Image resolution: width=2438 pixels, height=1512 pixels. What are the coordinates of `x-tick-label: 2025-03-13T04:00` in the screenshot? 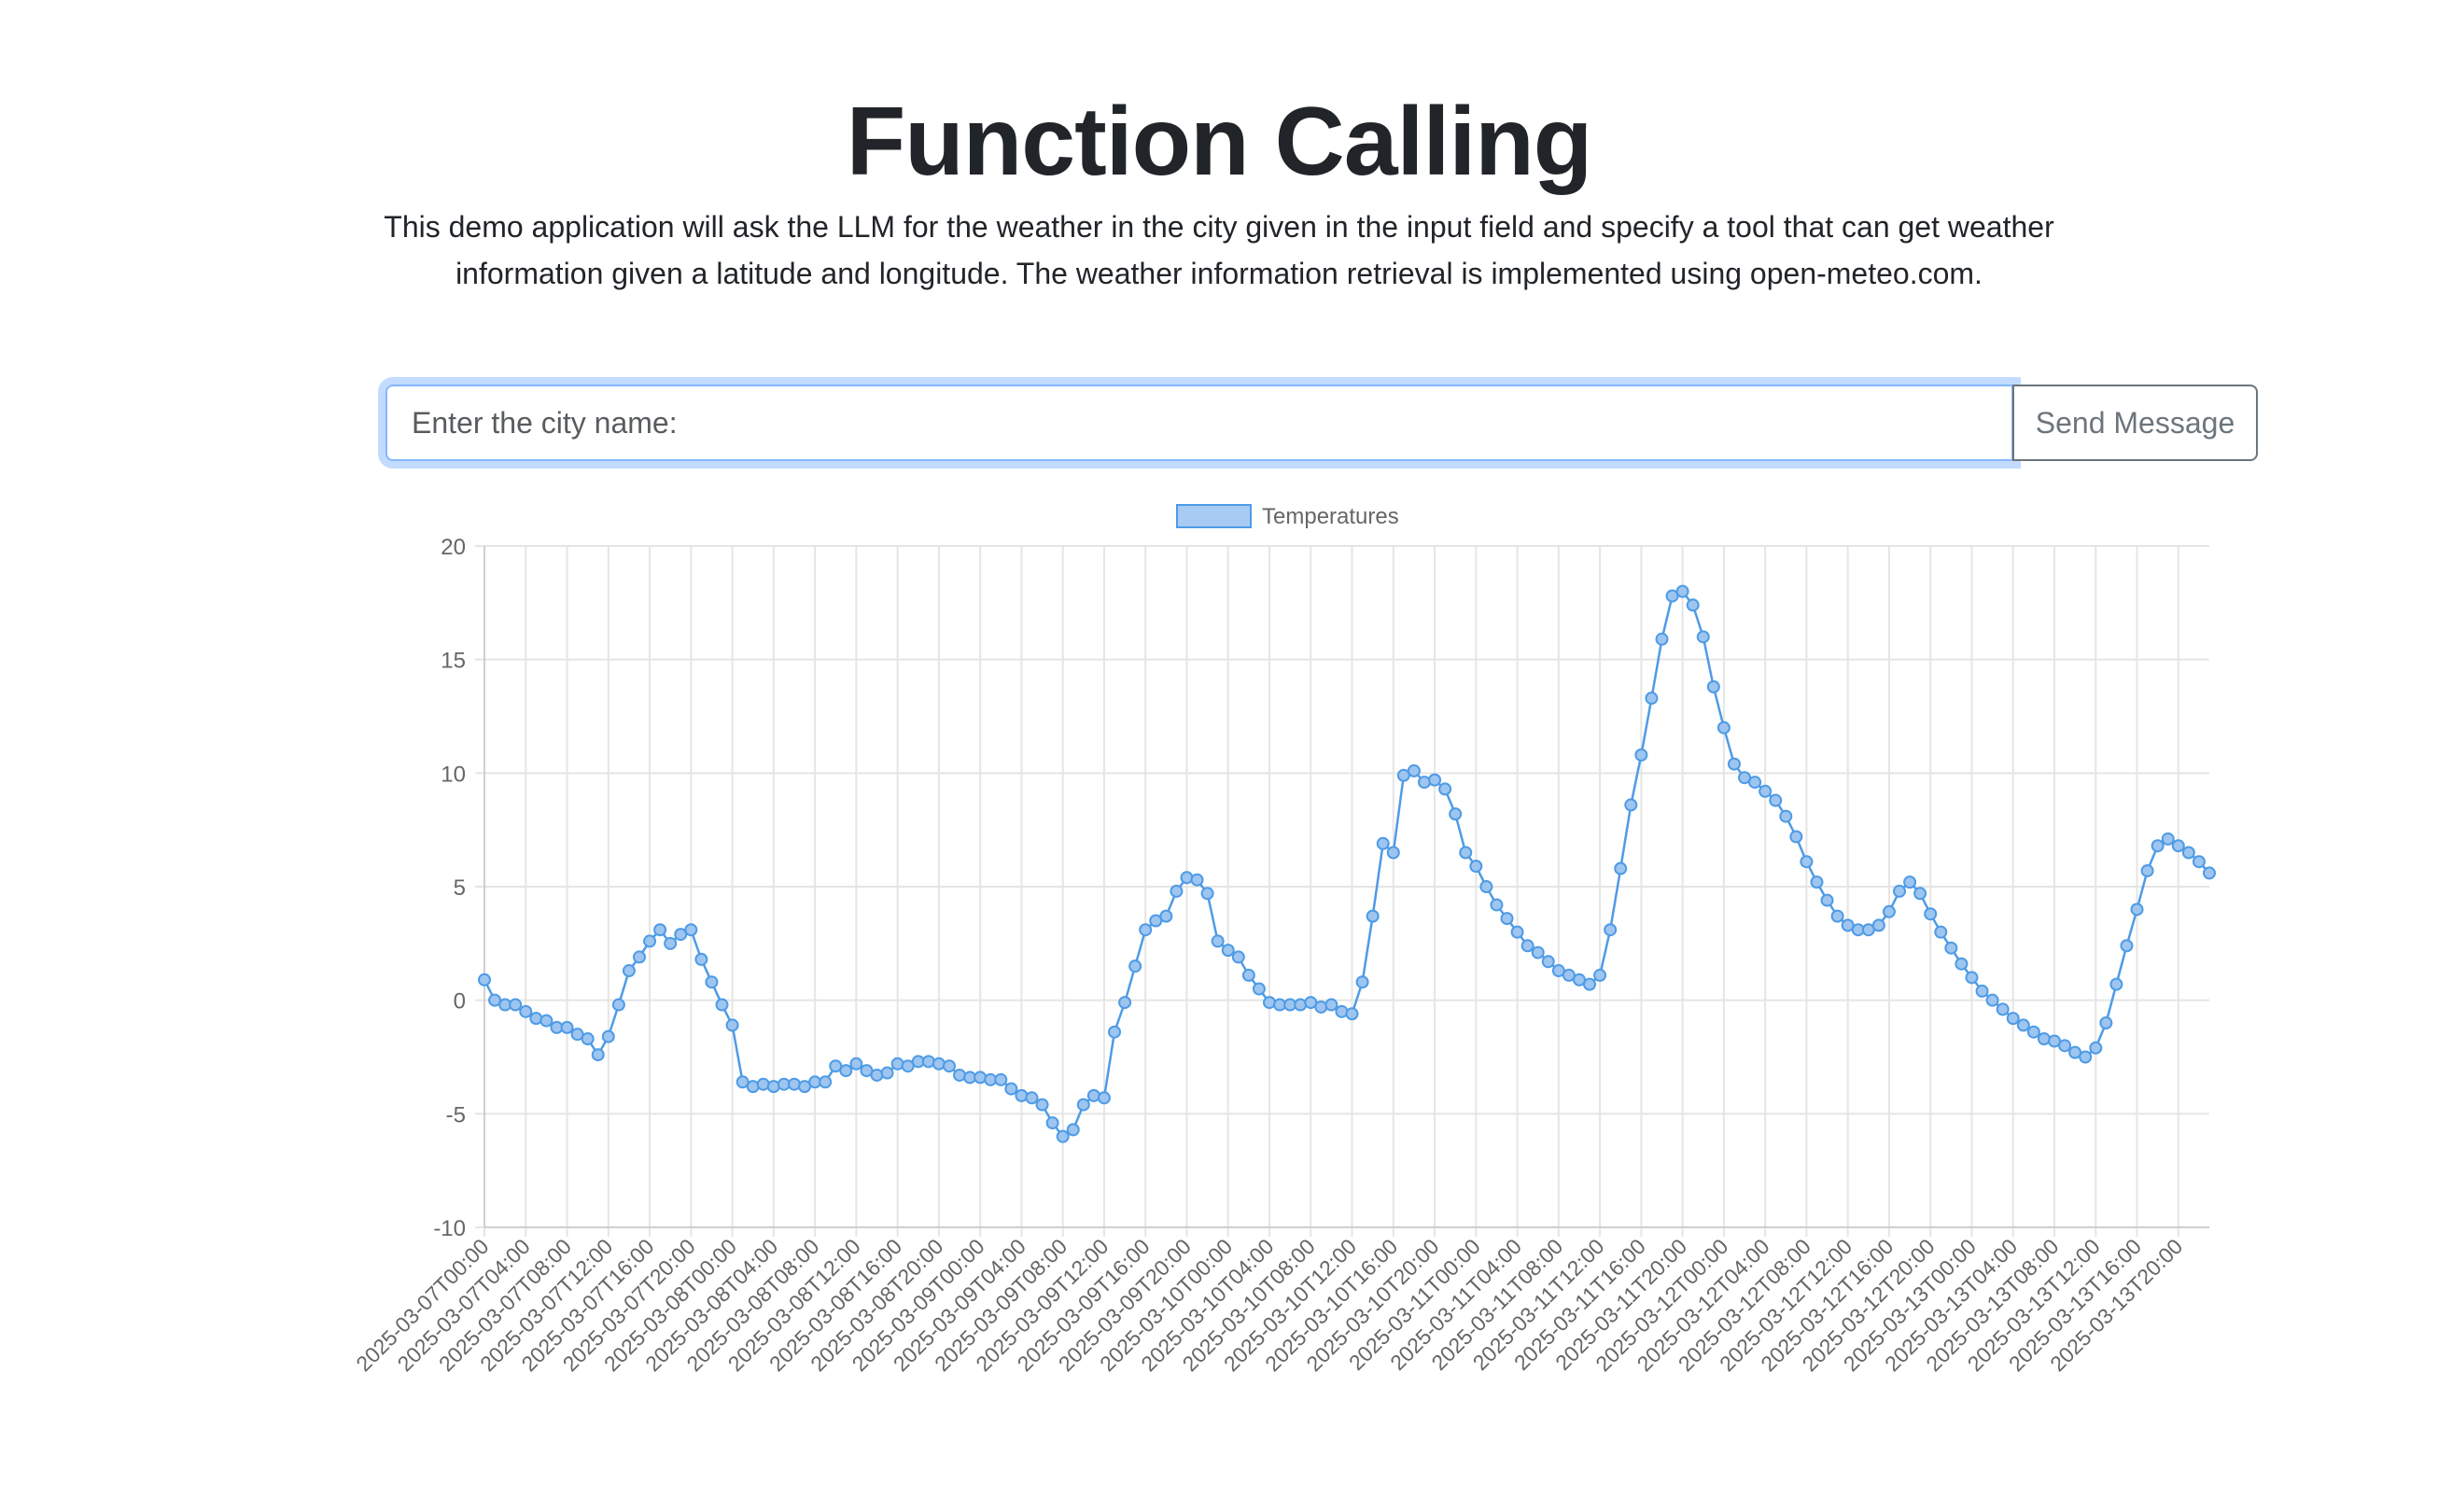 It's located at (1951, 1305).